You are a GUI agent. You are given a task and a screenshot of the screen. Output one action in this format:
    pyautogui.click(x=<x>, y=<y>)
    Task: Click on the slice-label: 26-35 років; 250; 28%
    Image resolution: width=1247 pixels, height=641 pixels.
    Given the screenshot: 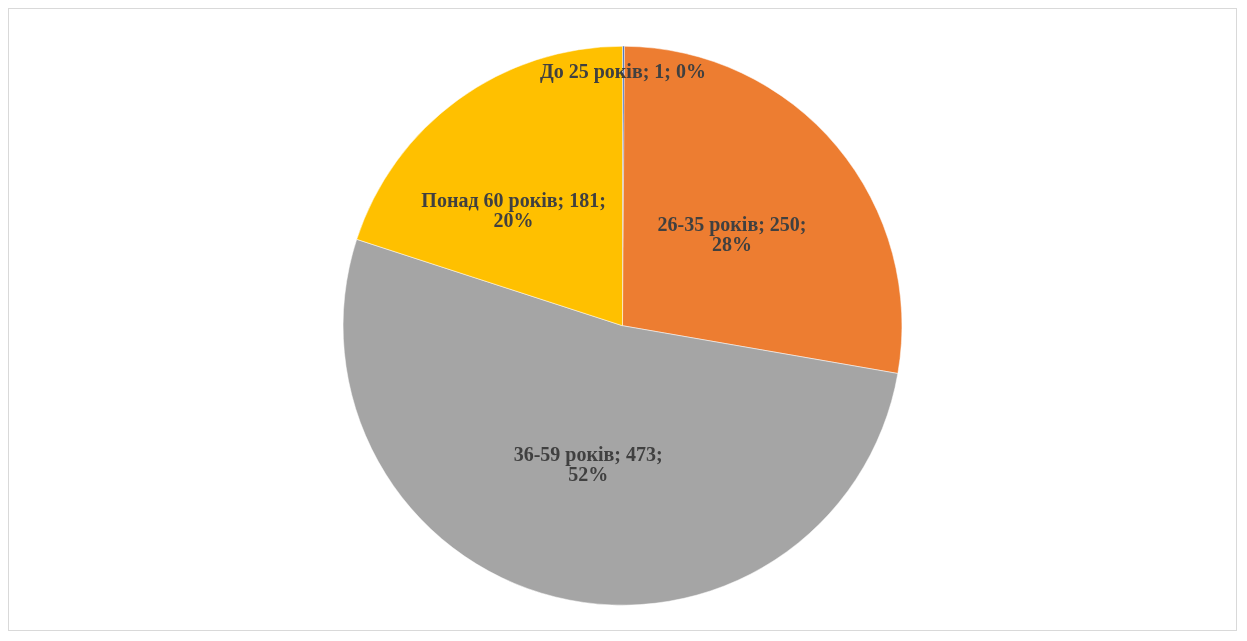 What is the action you would take?
    pyautogui.click(x=732, y=234)
    